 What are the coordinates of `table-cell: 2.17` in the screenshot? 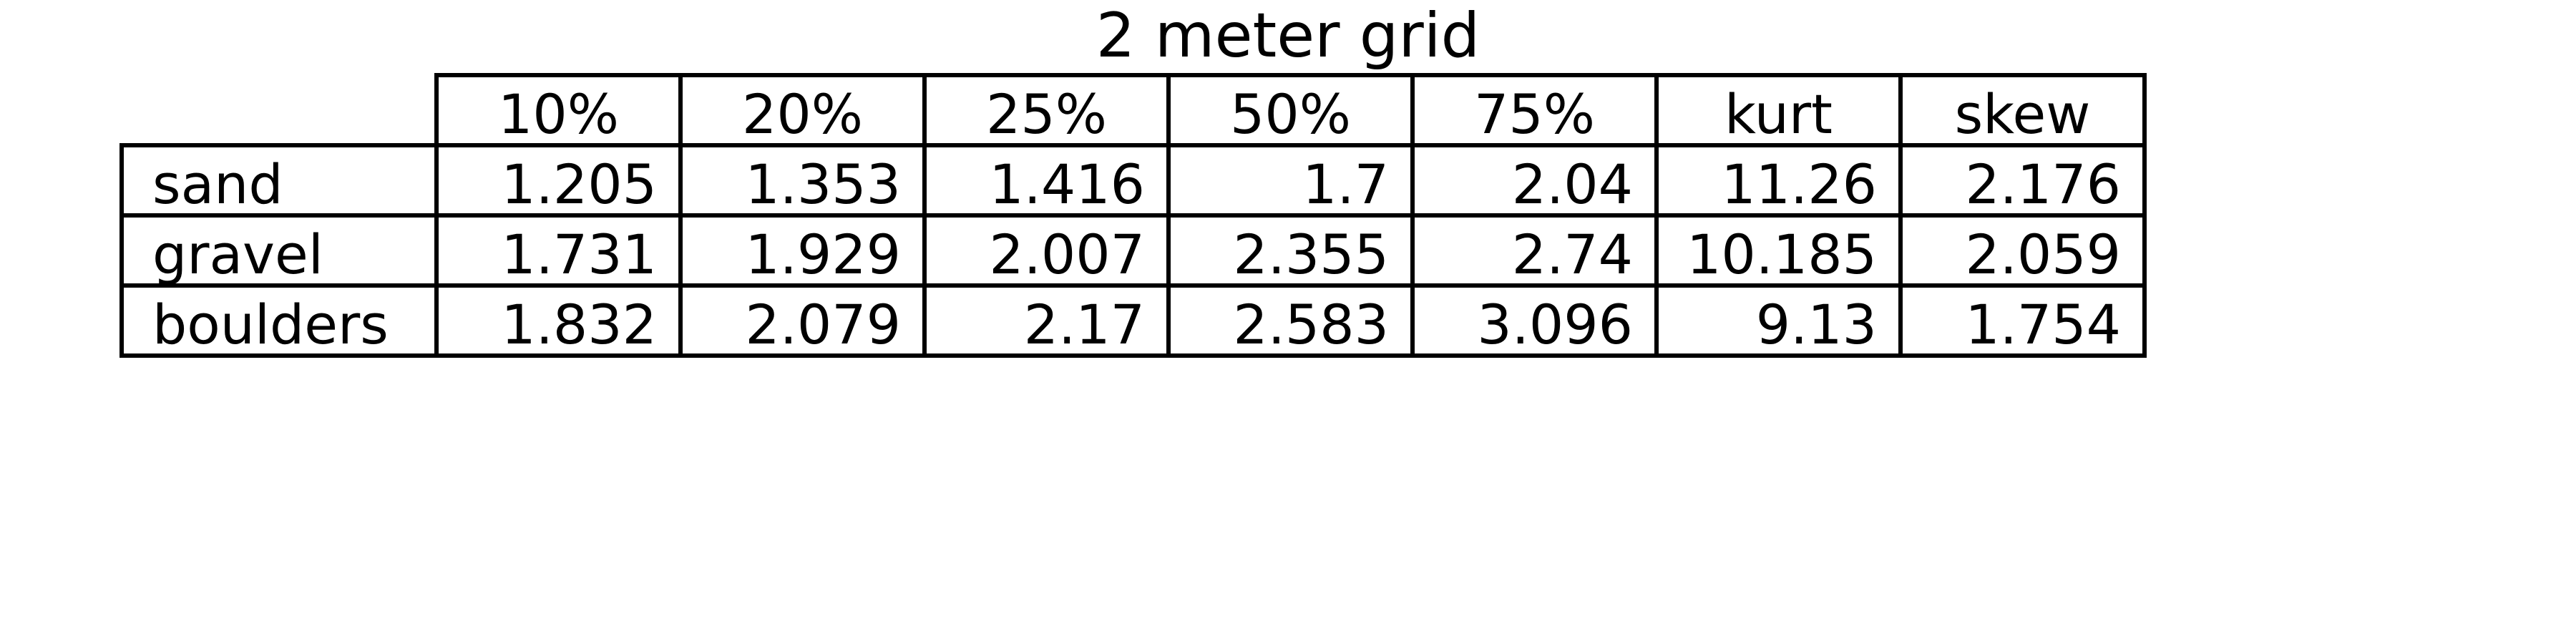 It's located at (1046, 320).